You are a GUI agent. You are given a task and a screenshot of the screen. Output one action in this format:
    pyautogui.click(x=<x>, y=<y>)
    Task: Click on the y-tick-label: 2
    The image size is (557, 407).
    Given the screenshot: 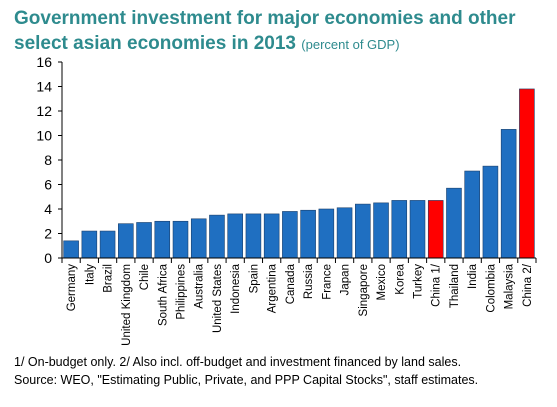 What is the action you would take?
    pyautogui.click(x=48, y=234)
    